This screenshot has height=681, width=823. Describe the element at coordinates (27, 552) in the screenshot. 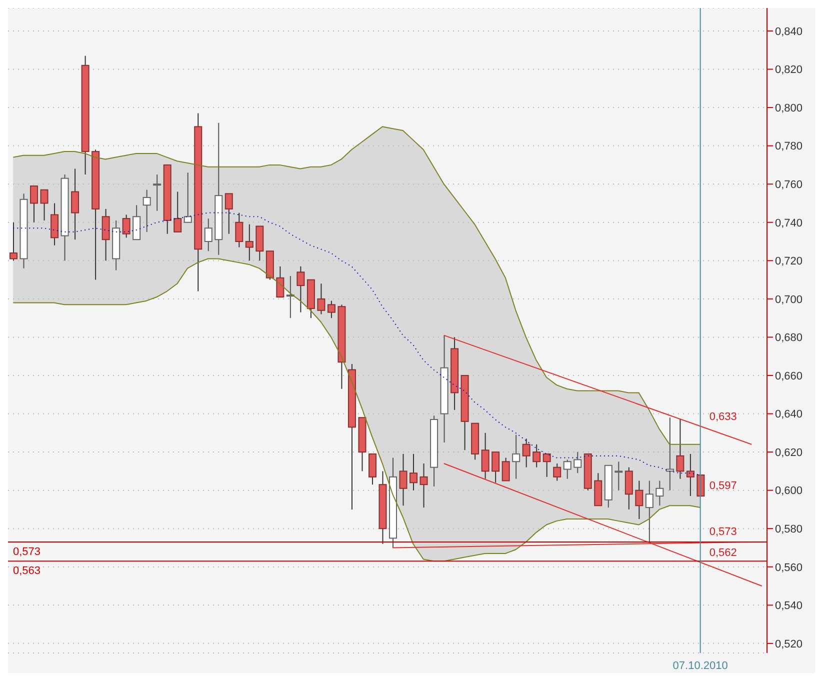

I see `ref-line-label: 0,573` at that location.